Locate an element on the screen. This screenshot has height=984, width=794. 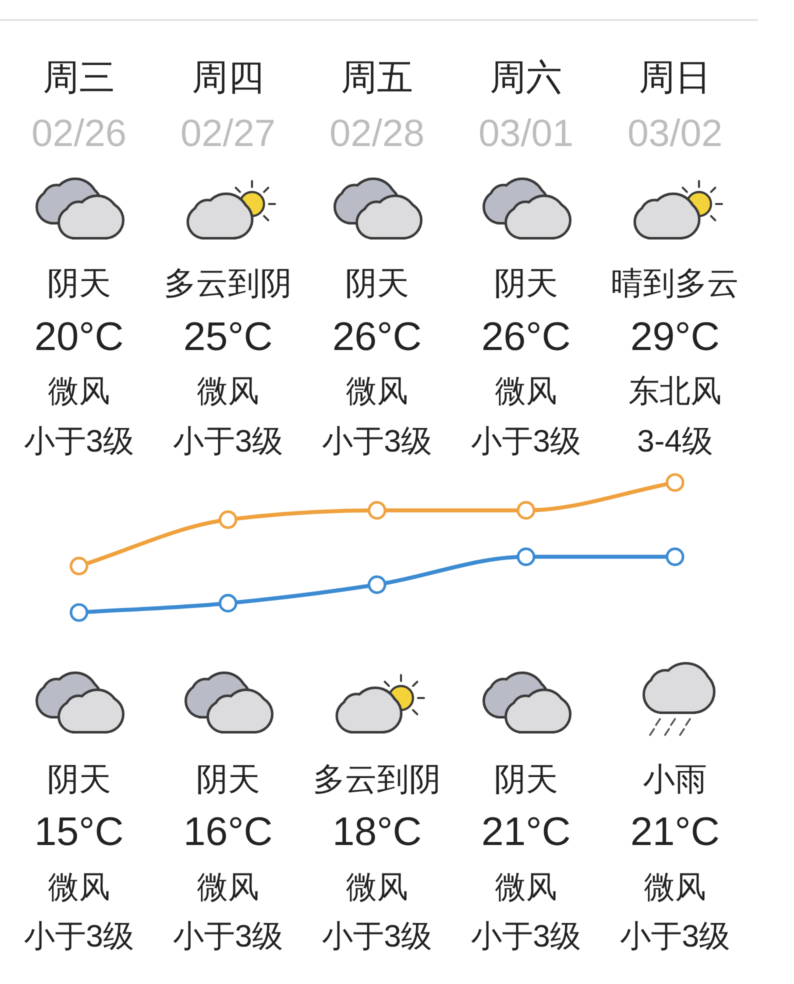
data-label: 16°C is located at coordinates (228, 832).